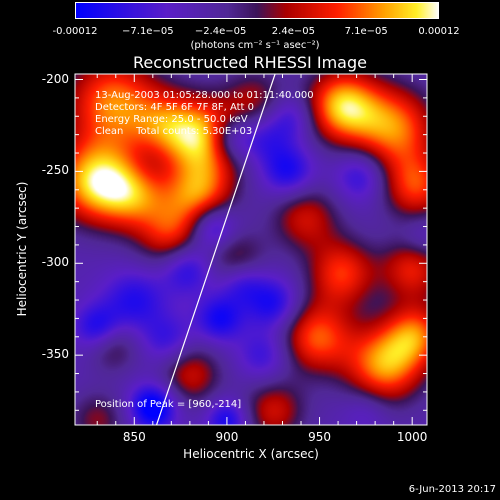 This screenshot has width=500, height=500. I want to click on y-tick-label: -250, so click(55, 170).